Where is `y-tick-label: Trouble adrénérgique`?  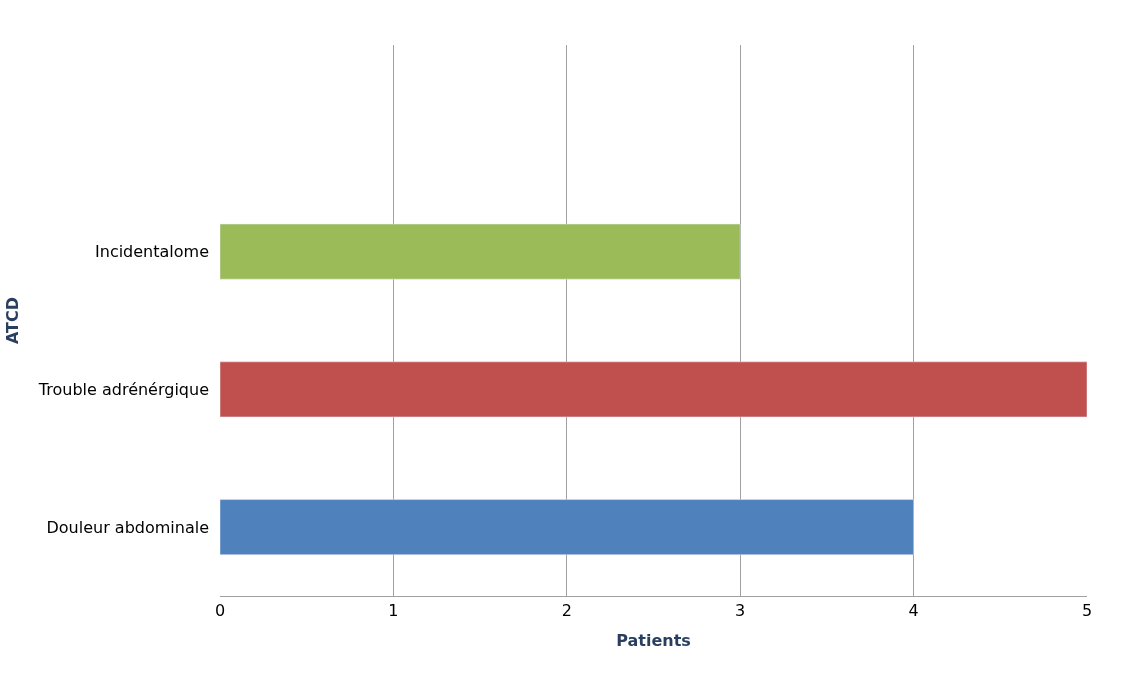
y-tick-label: Trouble adrénérgique is located at coordinates (123, 389).